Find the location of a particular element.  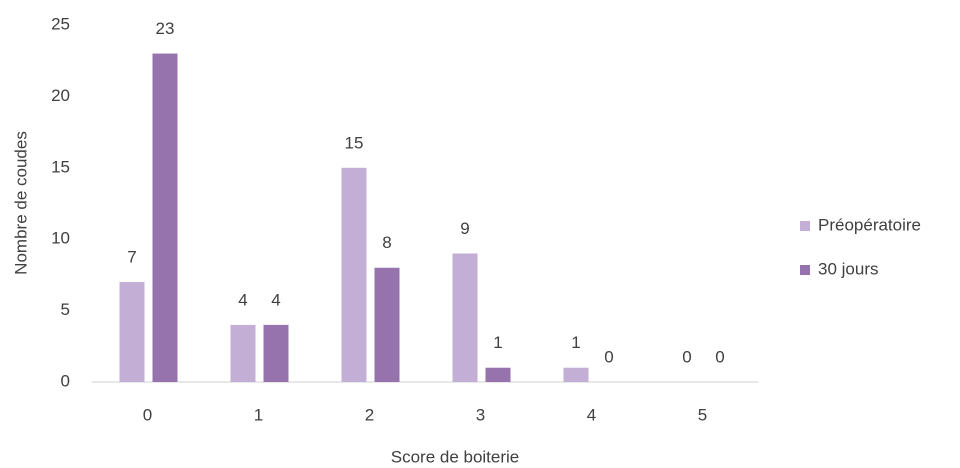

x-axis-label: Score de boiterie is located at coordinates (455, 456).